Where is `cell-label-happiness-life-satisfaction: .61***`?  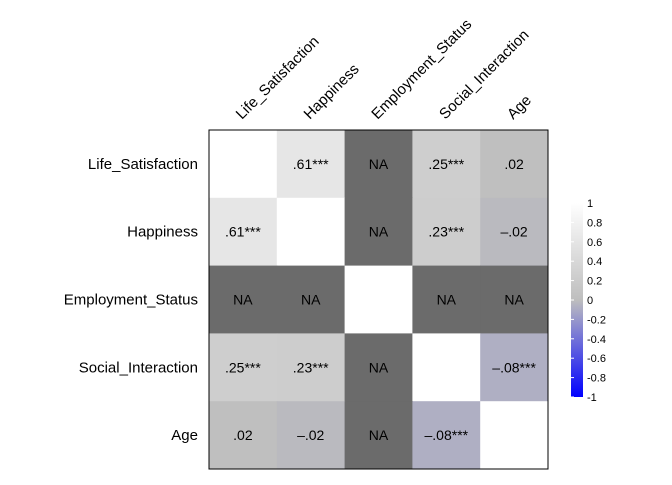 cell-label-happiness-life-satisfaction: .61*** is located at coordinates (243, 232).